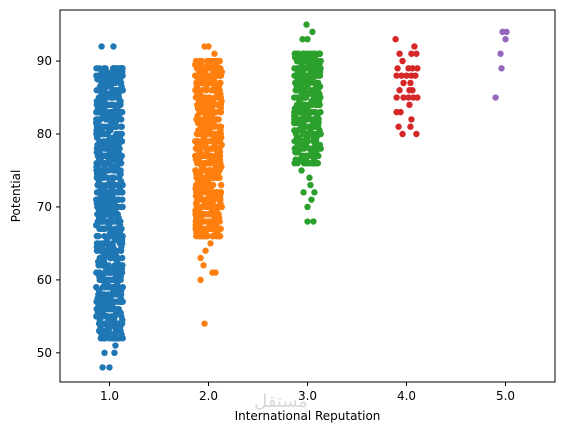  I want to click on x-tick-label: 1.0, so click(109, 396).